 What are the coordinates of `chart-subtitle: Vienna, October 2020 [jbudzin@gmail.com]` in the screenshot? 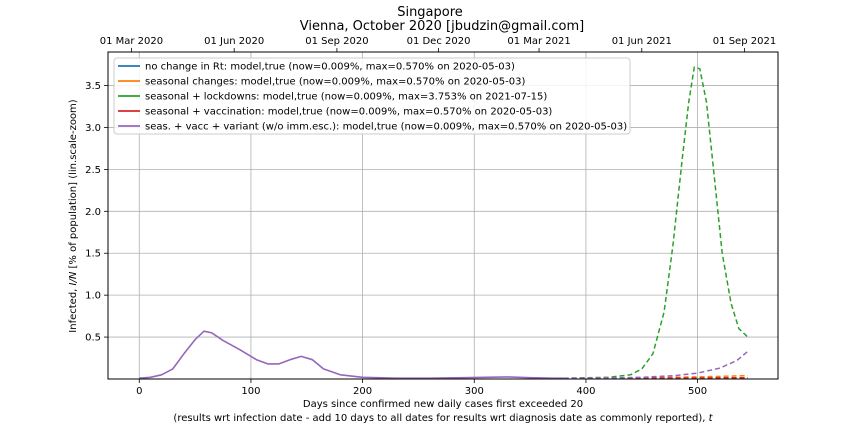 It's located at (442, 26).